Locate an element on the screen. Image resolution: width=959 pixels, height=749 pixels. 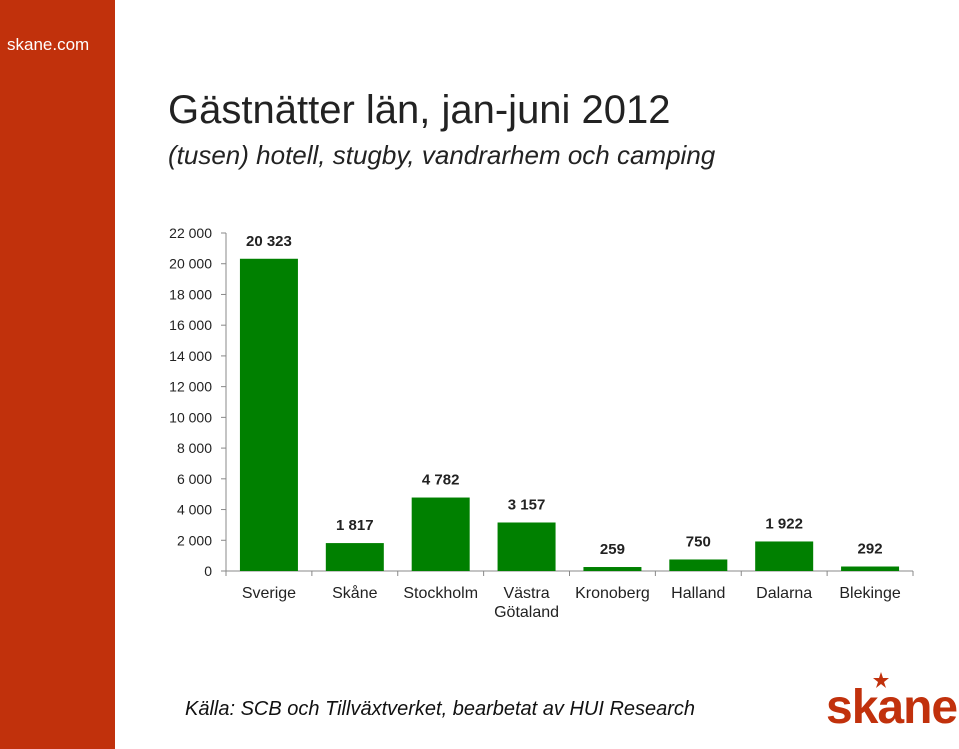
x-tick-label: Västra is located at coordinates (526, 593).